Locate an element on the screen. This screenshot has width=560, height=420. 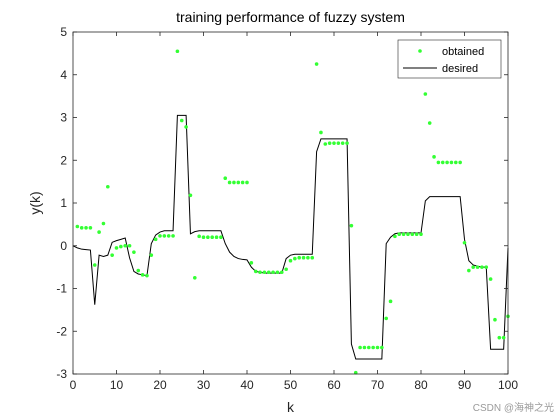
y-tick-label: -3 is located at coordinates (61, 374).